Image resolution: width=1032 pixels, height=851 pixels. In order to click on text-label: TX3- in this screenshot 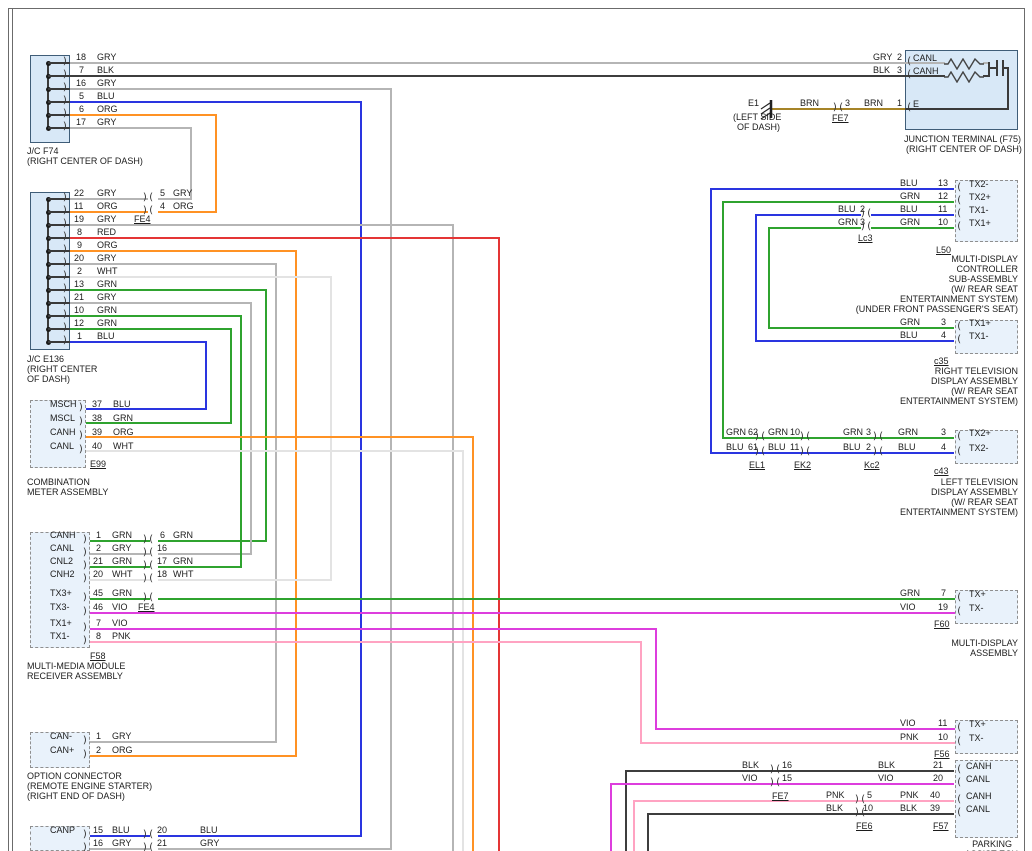, I will do `click(60, 607)`.